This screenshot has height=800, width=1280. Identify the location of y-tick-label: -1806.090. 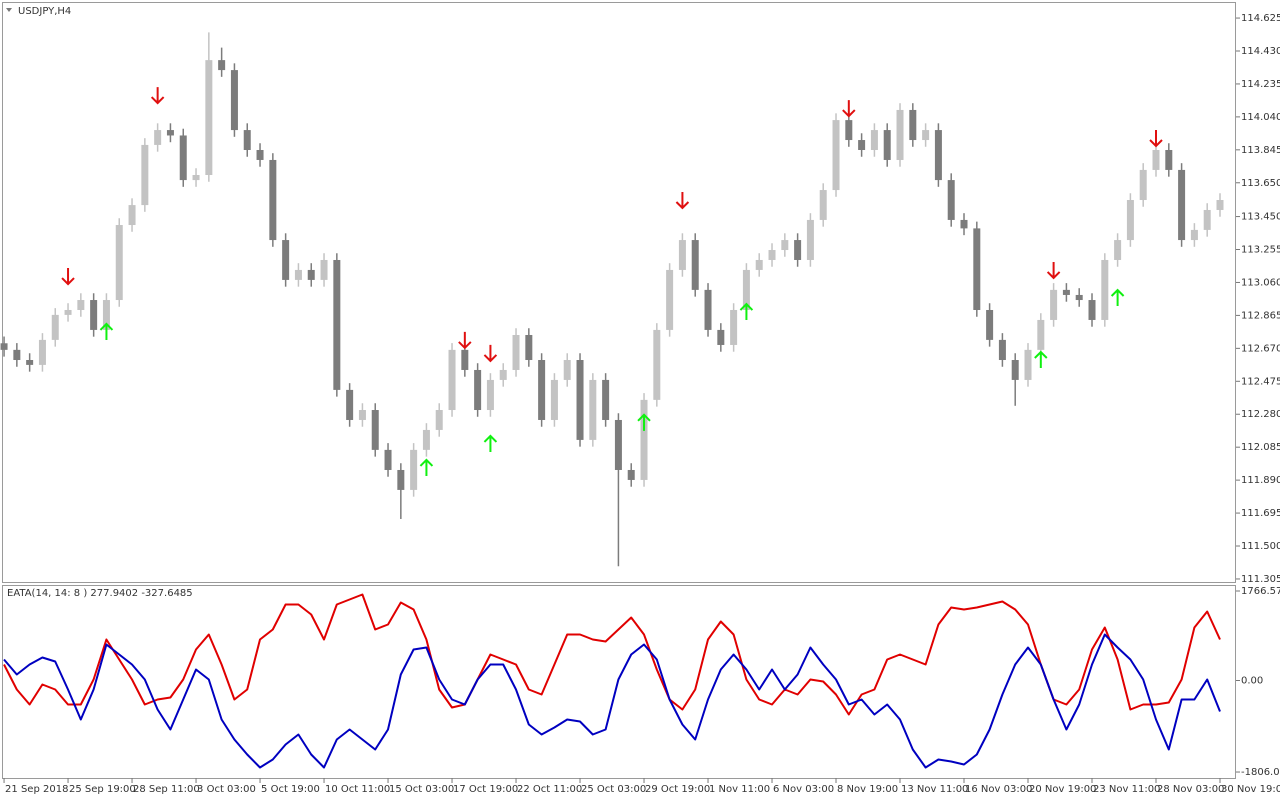
(1260, 772).